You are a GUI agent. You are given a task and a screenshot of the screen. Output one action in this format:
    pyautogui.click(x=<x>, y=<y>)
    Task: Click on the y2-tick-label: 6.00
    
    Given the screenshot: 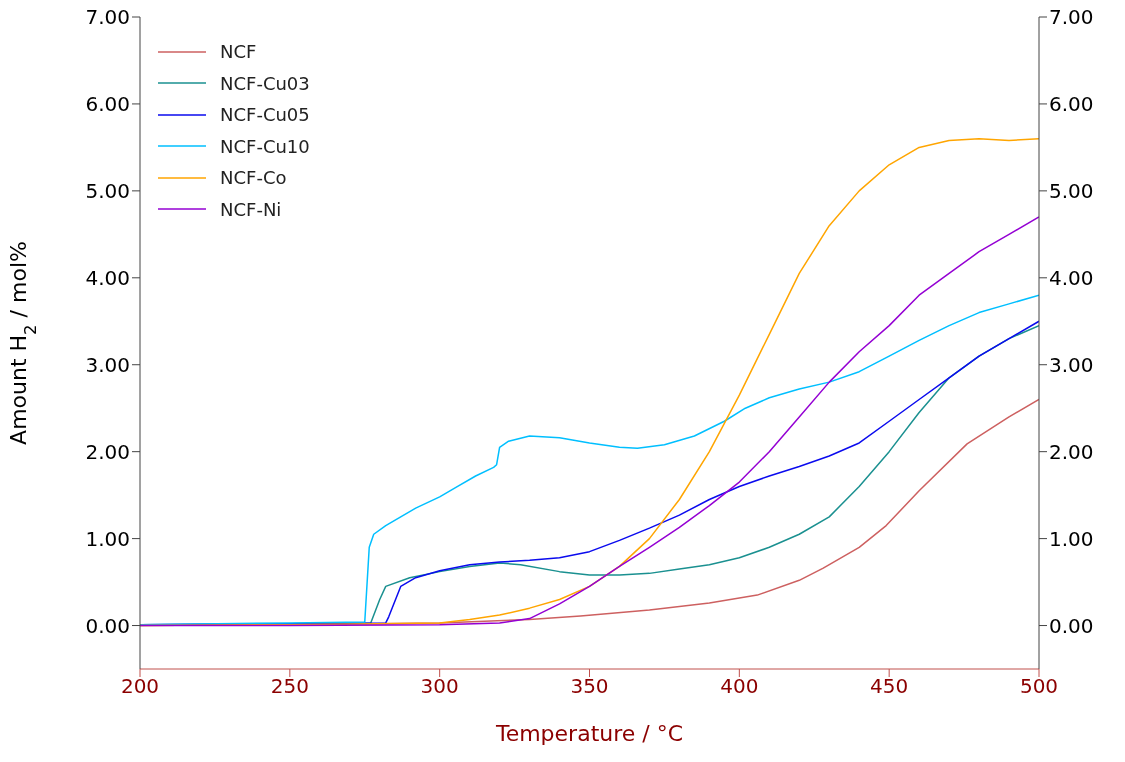 What is the action you would take?
    pyautogui.click(x=1071, y=104)
    